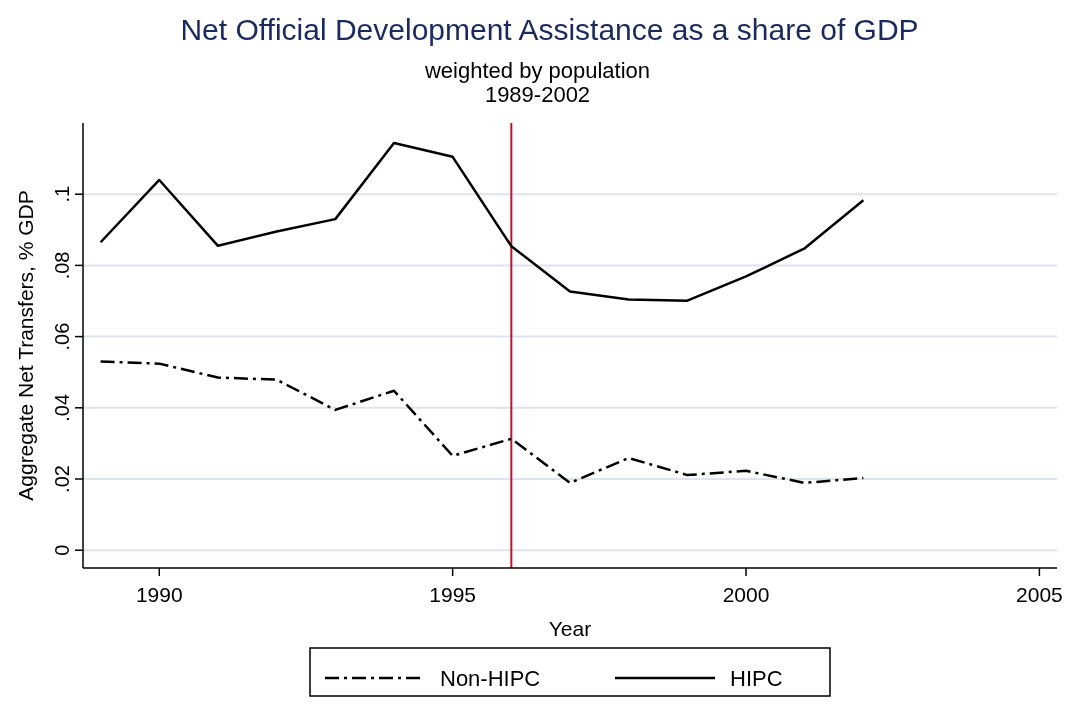 This screenshot has height=708, width=1075. I want to click on x-axis-title: Year, so click(570, 628).